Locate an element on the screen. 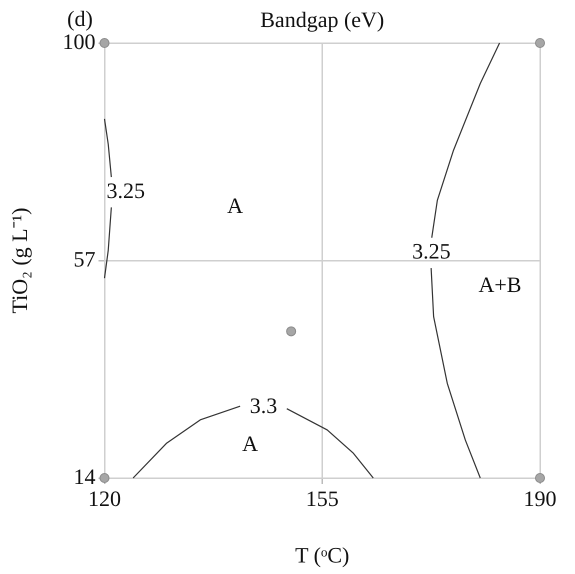 This screenshot has width=575, height=574. y-axis-title: TiO₂ (g L⁻¹) is located at coordinates (19, 260).